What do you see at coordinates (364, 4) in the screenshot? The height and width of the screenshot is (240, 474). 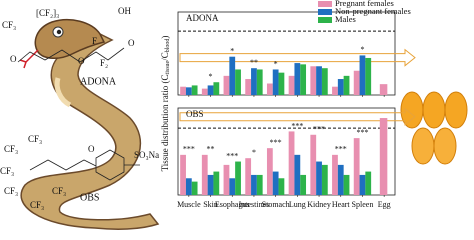 I see `legend-label: Pregnant females` at bounding box center [364, 4].